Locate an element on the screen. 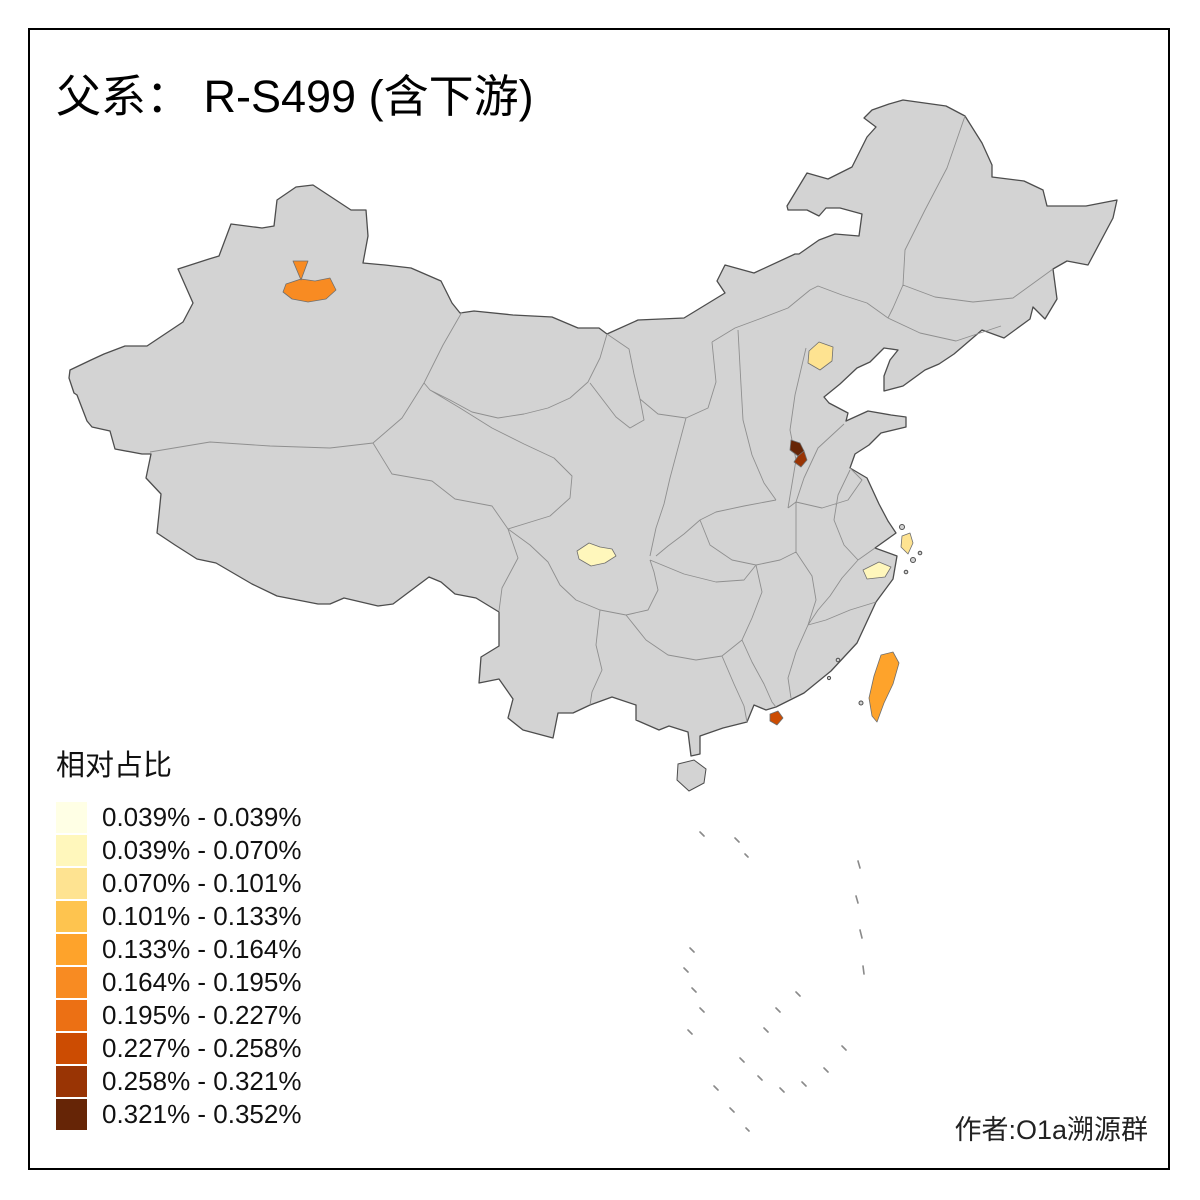 The height and width of the screenshot is (1200, 1200). south-china-sea-islets is located at coordinates (774, 981).